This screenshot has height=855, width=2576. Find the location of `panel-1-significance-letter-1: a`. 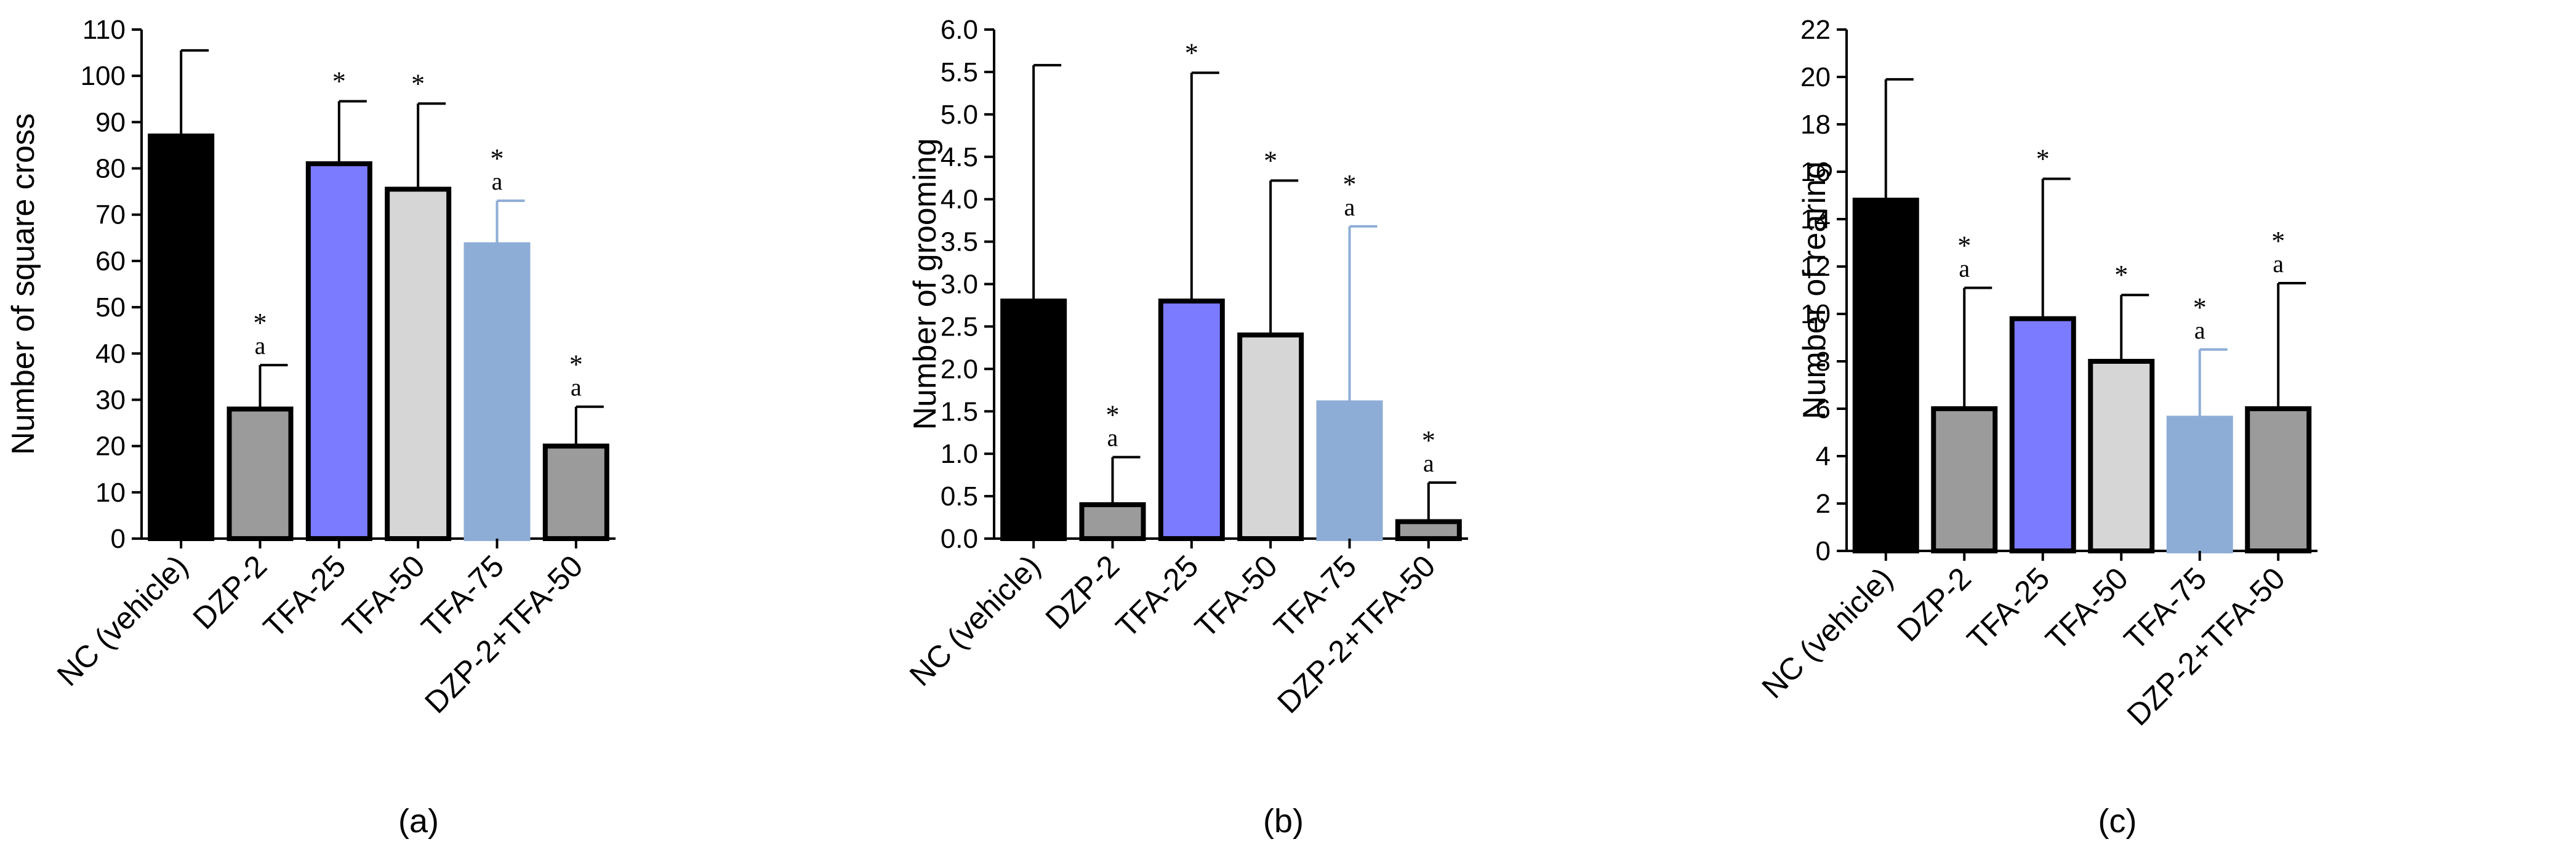

panel-1-significance-letter-1: a is located at coordinates (1112, 438).